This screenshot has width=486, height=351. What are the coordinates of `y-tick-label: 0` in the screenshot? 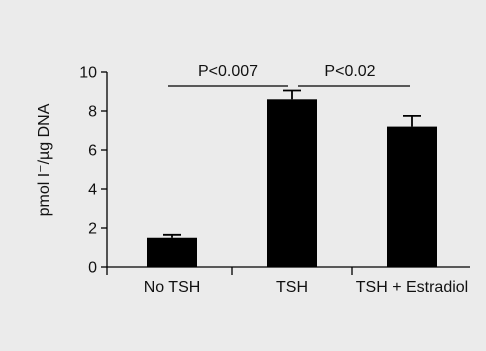 It's located at (92, 268).